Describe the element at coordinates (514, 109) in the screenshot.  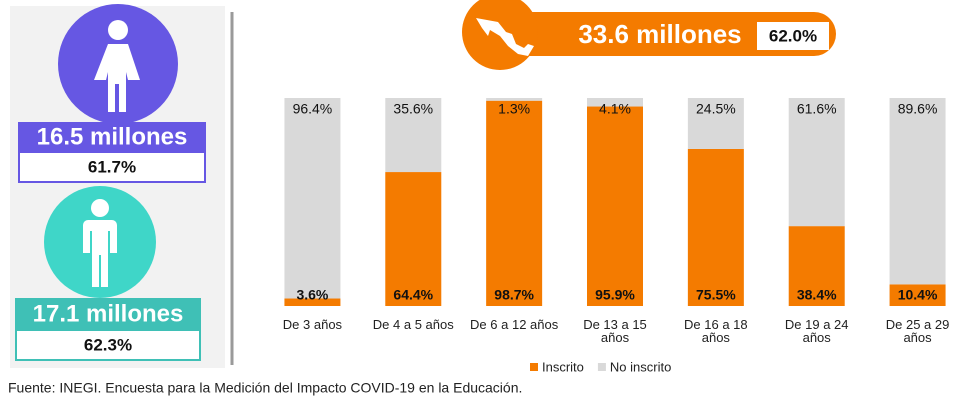
I see `value-label: 1.3%` at that location.